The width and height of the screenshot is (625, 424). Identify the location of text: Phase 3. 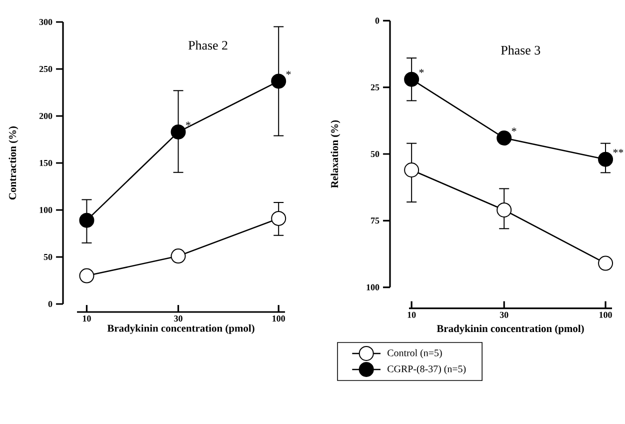
(520, 50).